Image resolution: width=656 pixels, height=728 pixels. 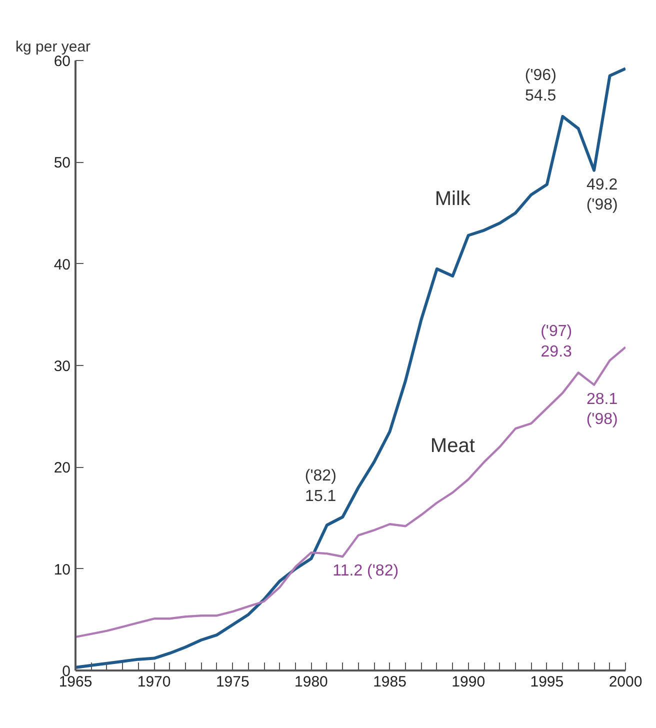 What do you see at coordinates (389, 682) in the screenshot?
I see `x-tick-label: 1985` at bounding box center [389, 682].